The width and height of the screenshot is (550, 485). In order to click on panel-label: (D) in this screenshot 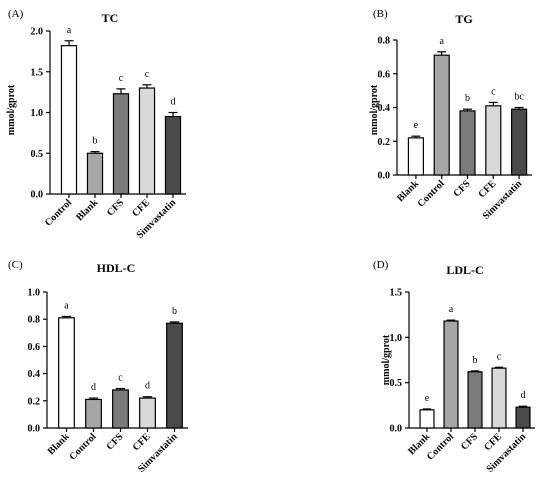, I will do `click(381, 265)`.